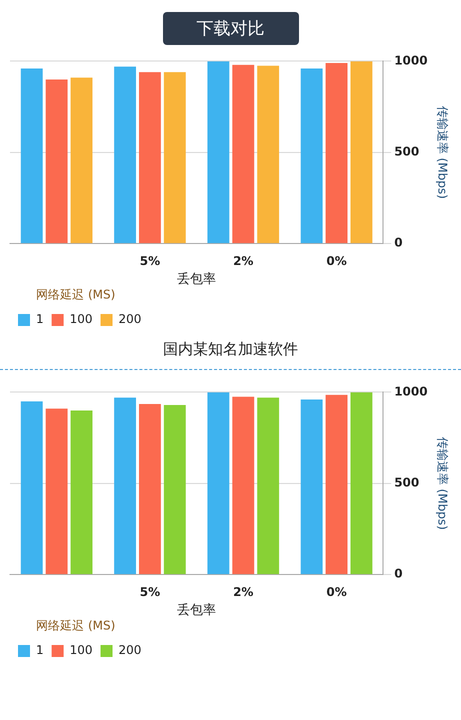  What do you see at coordinates (230, 349) in the screenshot?
I see `text: 国内某知名加速软件` at bounding box center [230, 349].